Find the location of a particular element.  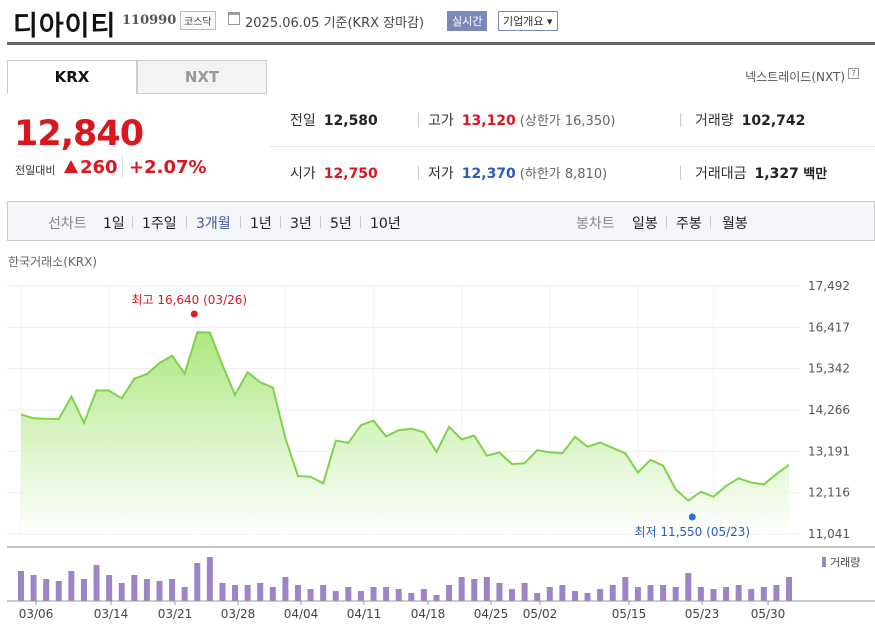

stat-prev: 전일 12,580 is located at coordinates (334, 120).